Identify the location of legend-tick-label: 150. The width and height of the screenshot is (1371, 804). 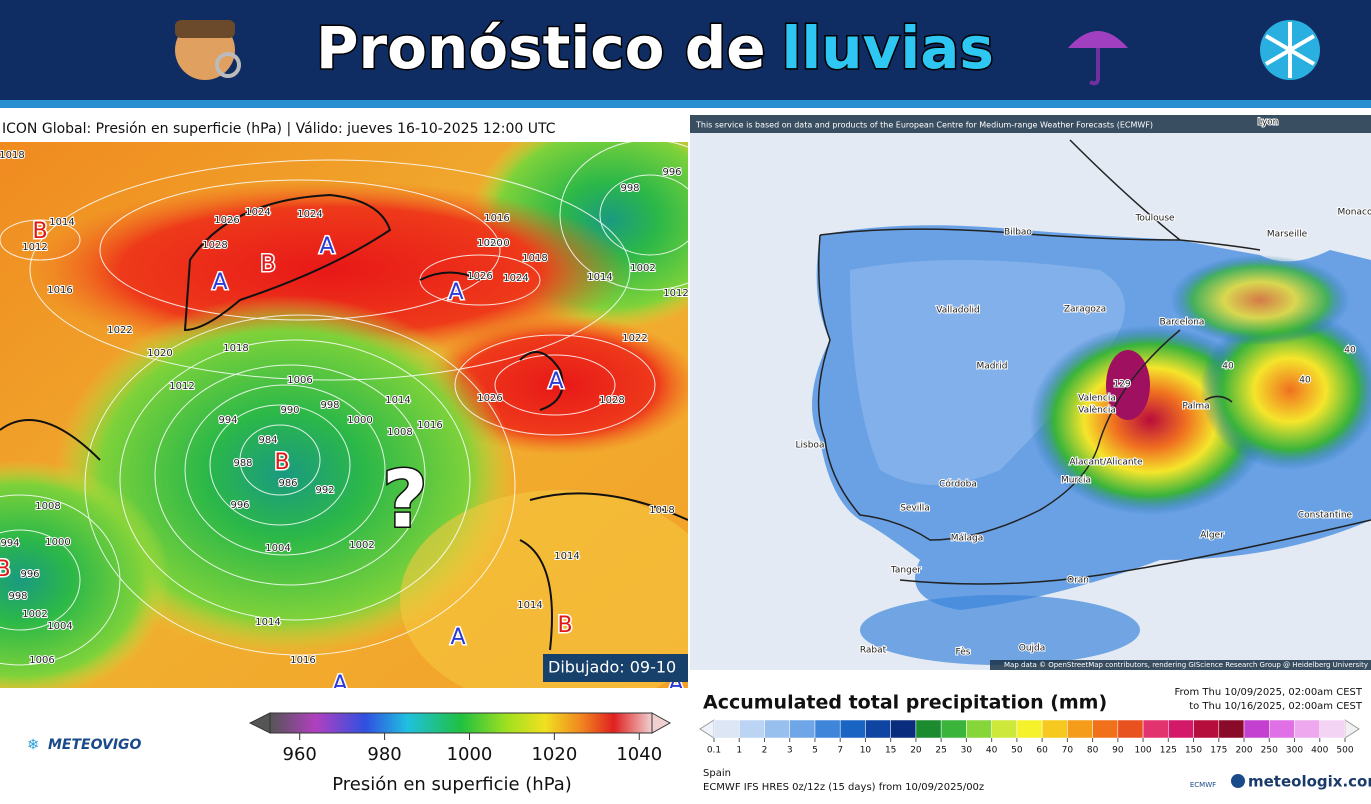
(1193, 751).